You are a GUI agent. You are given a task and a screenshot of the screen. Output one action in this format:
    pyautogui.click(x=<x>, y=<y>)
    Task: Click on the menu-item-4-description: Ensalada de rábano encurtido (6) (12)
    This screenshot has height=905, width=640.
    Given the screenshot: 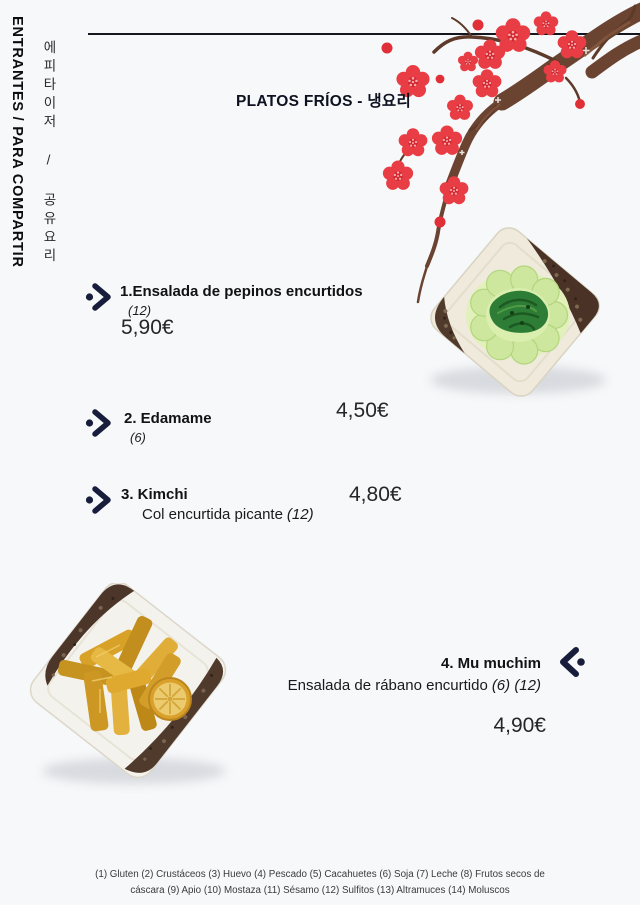 What is the action you would take?
    pyautogui.click(x=414, y=685)
    